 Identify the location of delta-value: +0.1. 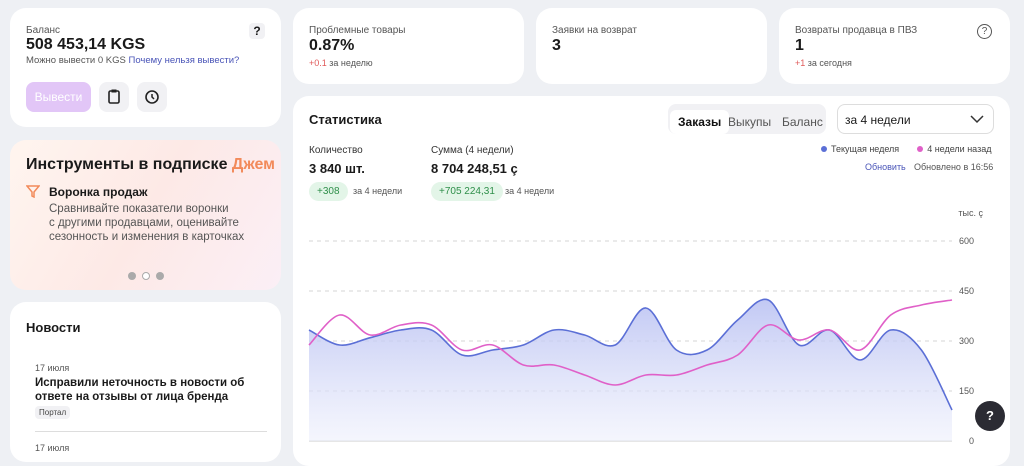
(318, 63).